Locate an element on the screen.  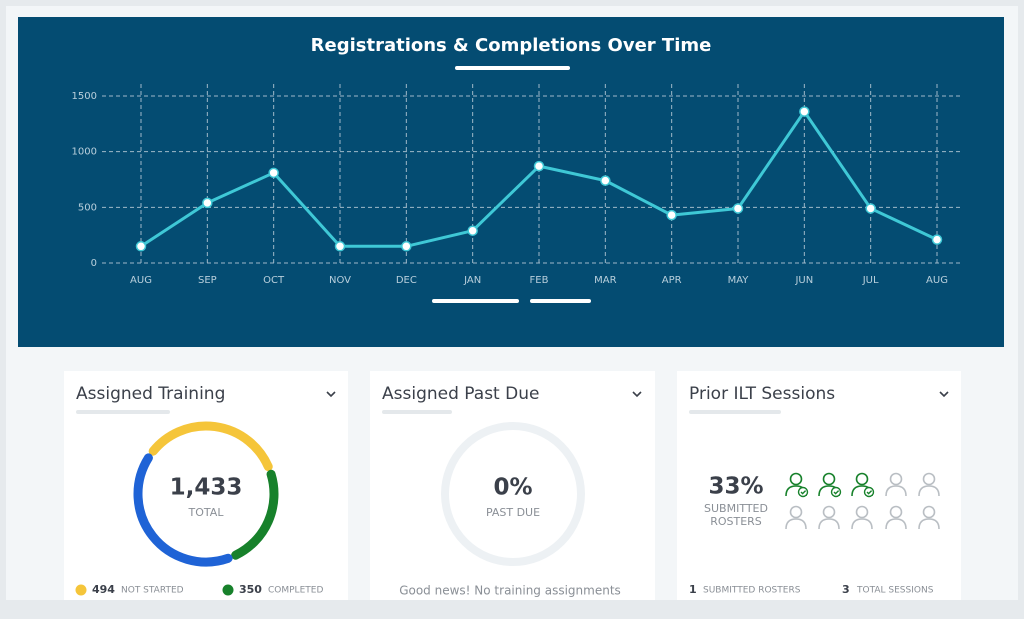
percent-label-box: SUBMITTED ROSTERS is located at coordinates (736, 515).